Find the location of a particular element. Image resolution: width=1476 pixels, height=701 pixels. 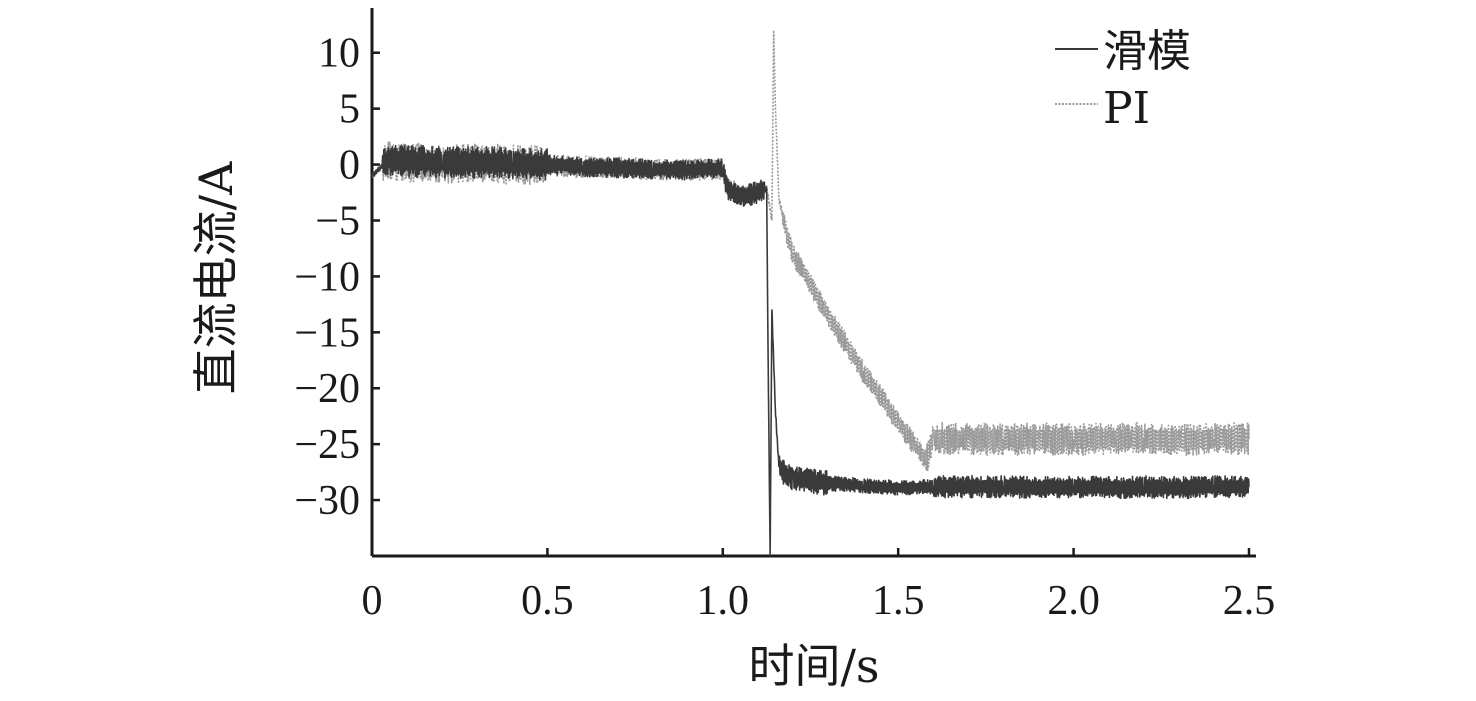

y-axis-title: 直流电流/A is located at coordinates (216, 277).